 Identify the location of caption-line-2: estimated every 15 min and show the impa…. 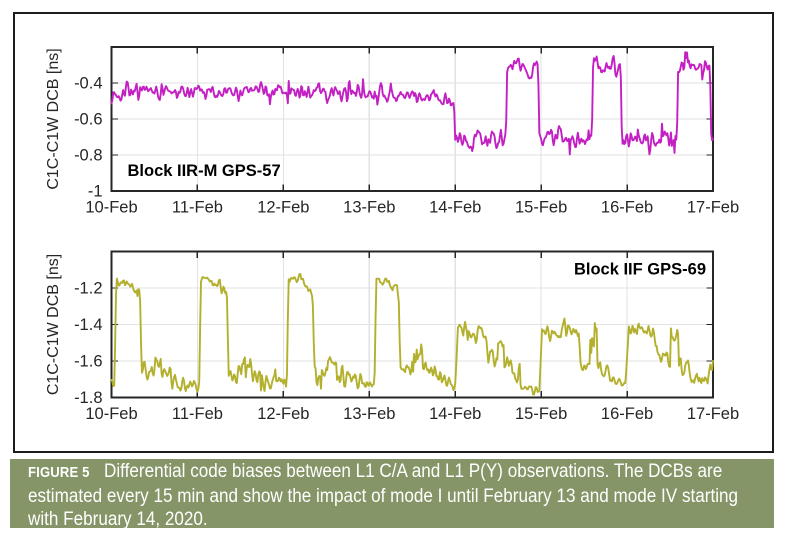
(383, 496).